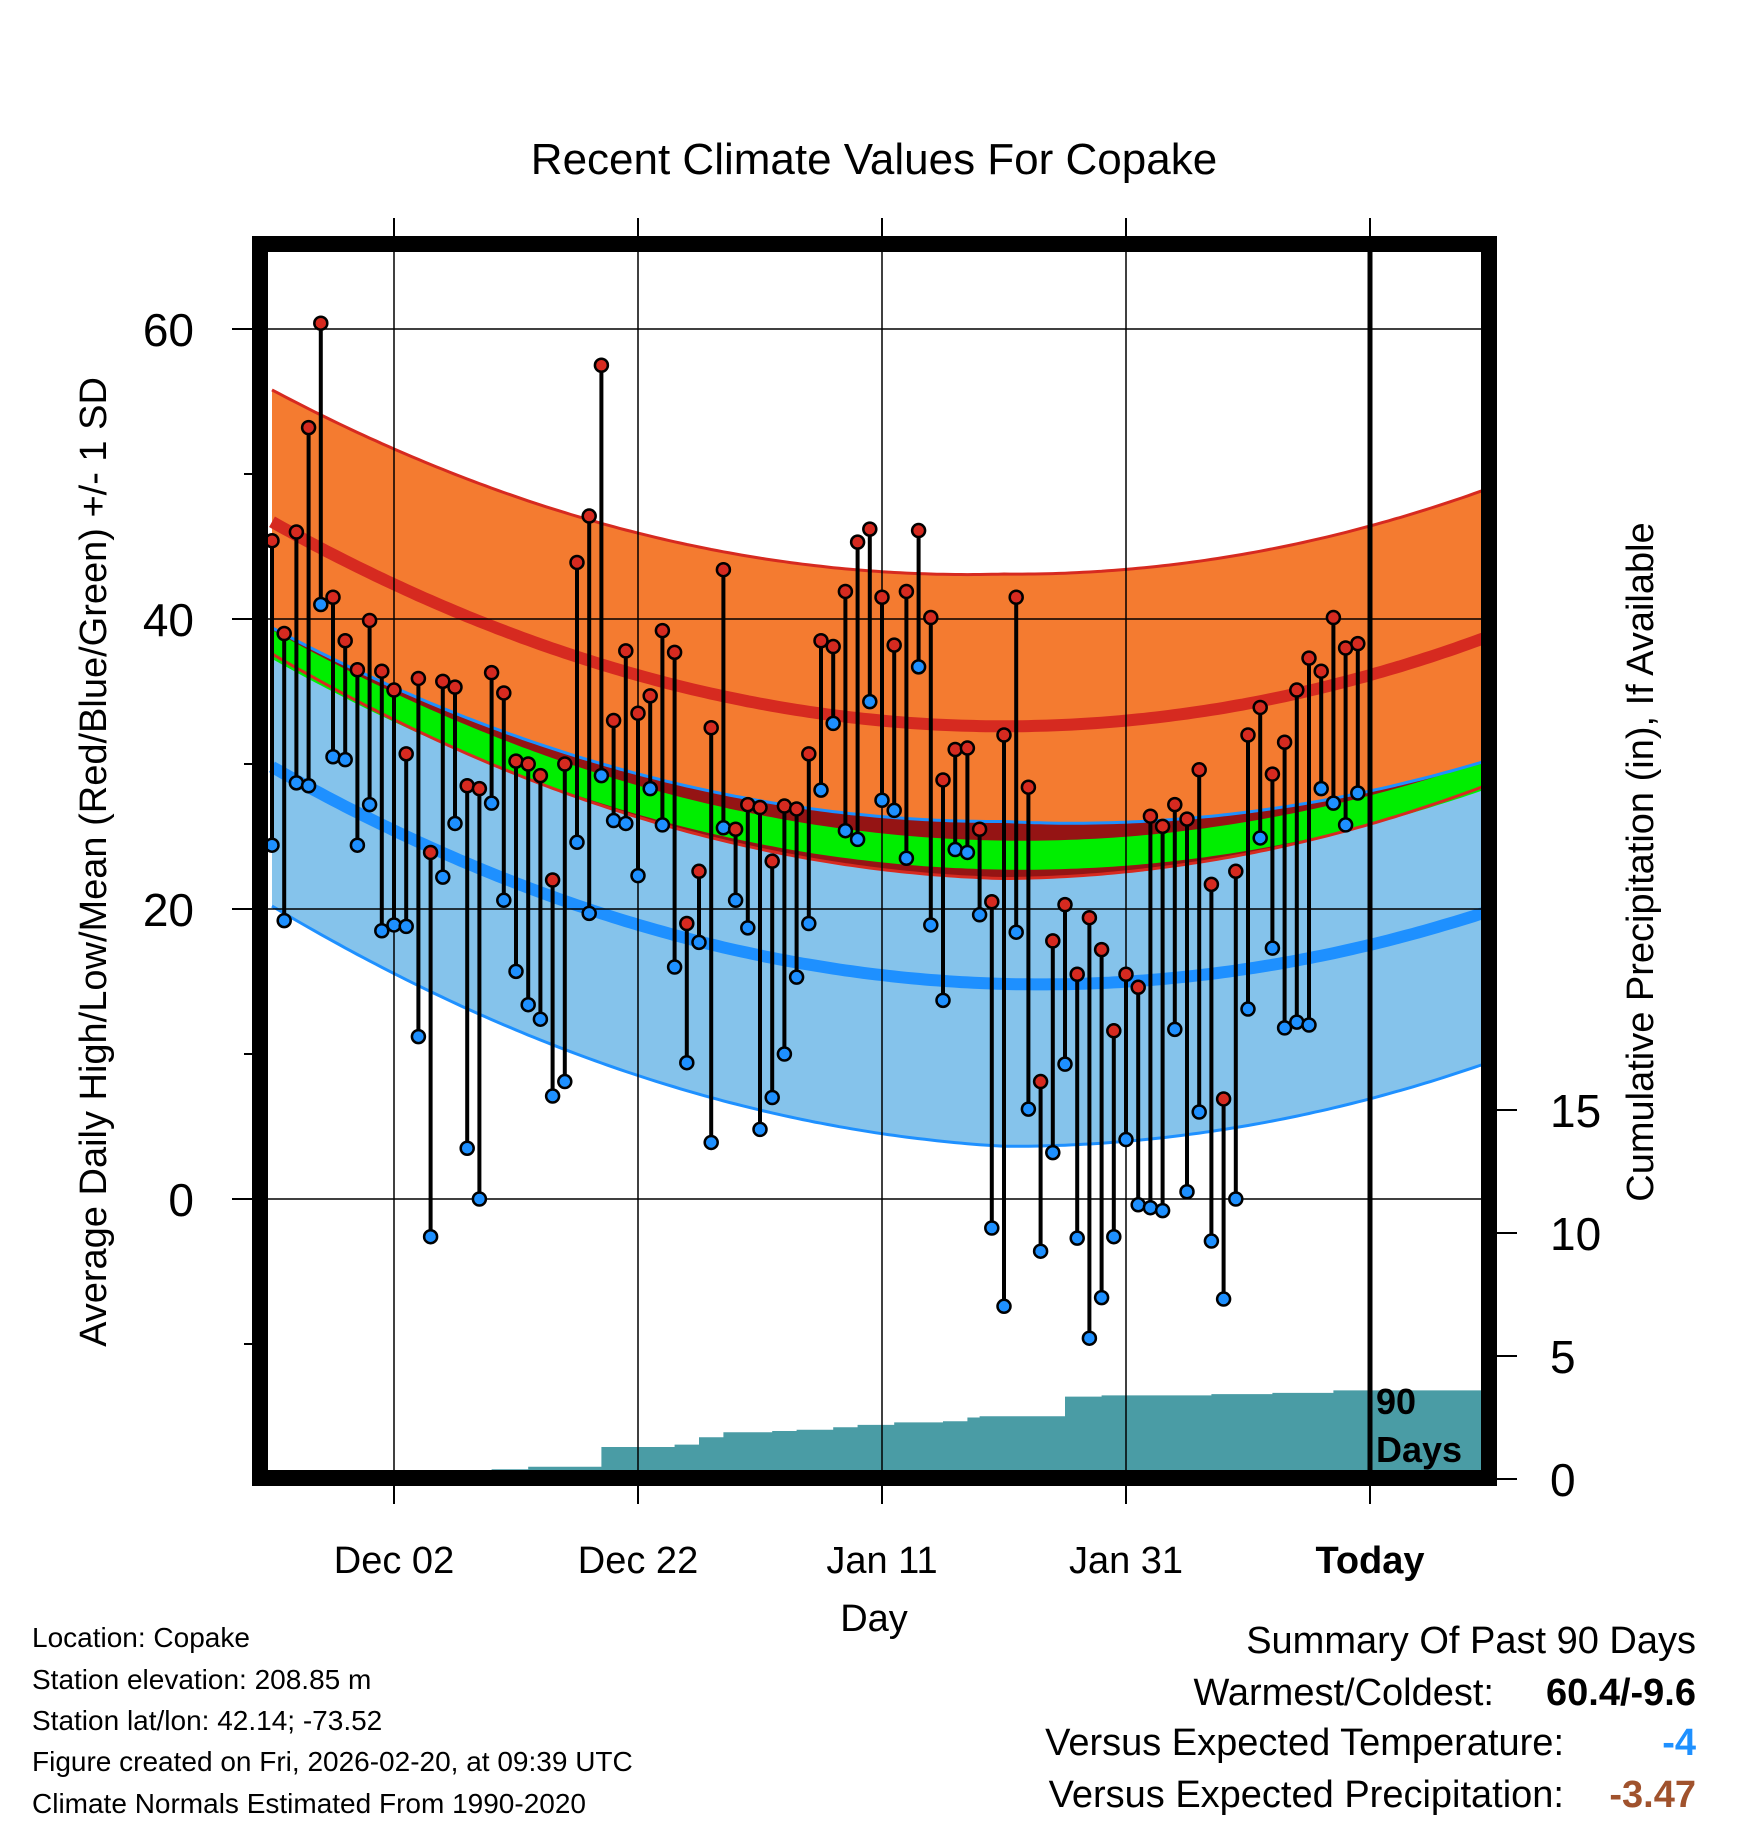 This screenshot has width=1748, height=1828. I want to click on summary-title: Summary Of Past 90 Days, so click(1471, 1641).